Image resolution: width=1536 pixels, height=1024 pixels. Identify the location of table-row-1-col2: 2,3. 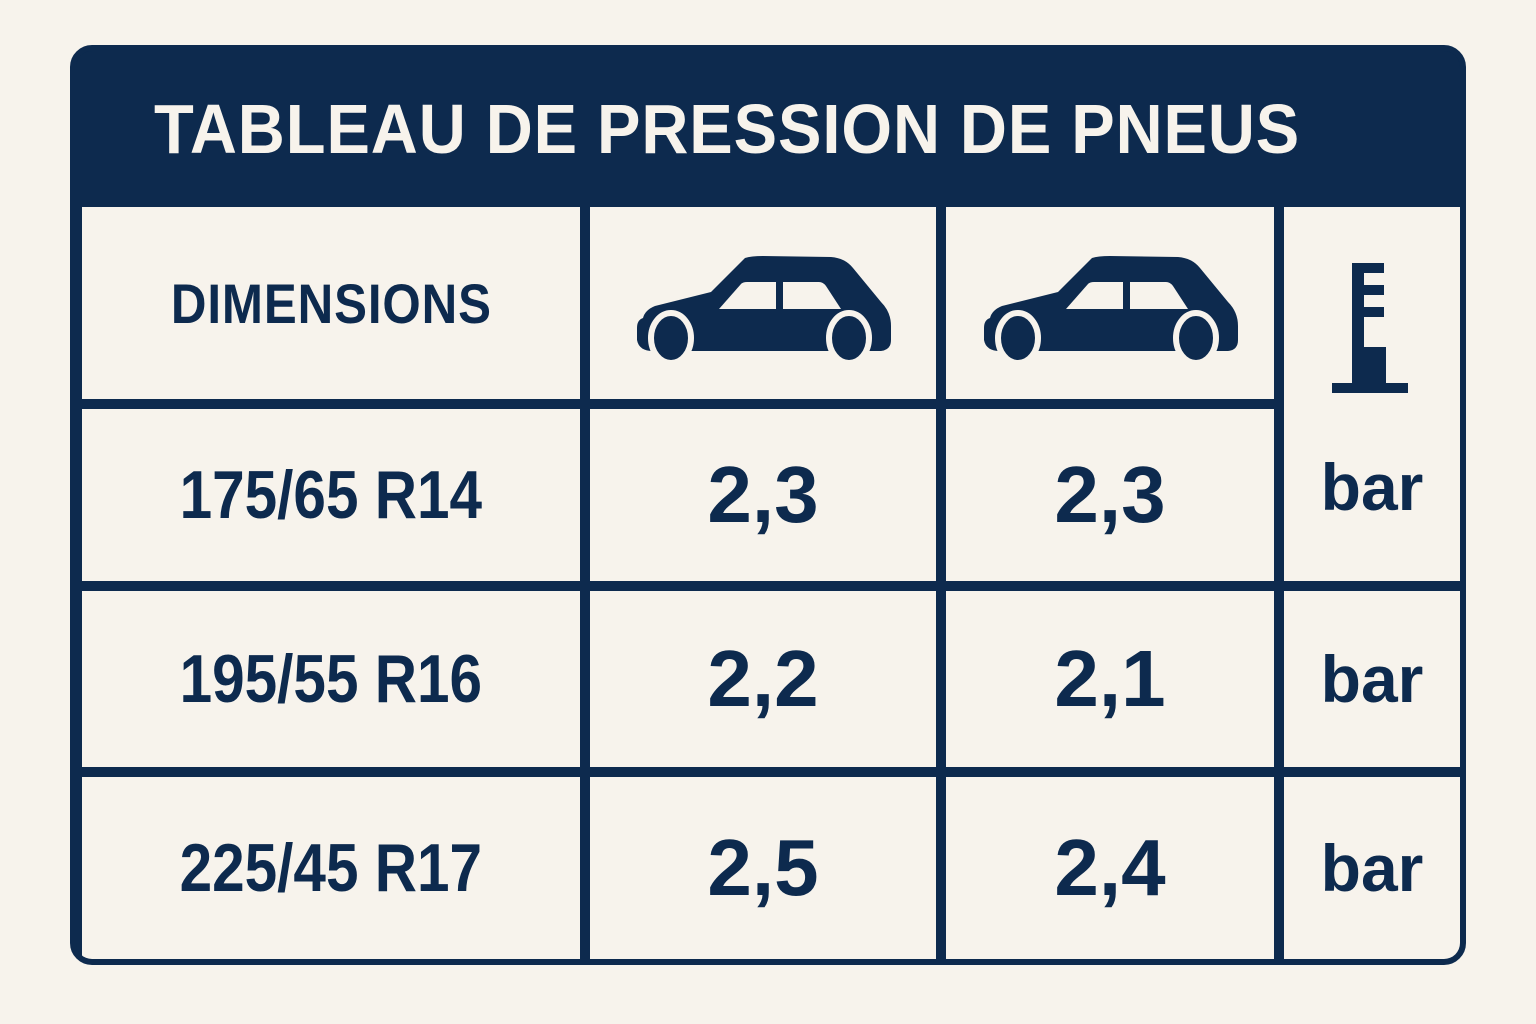
(1110, 495).